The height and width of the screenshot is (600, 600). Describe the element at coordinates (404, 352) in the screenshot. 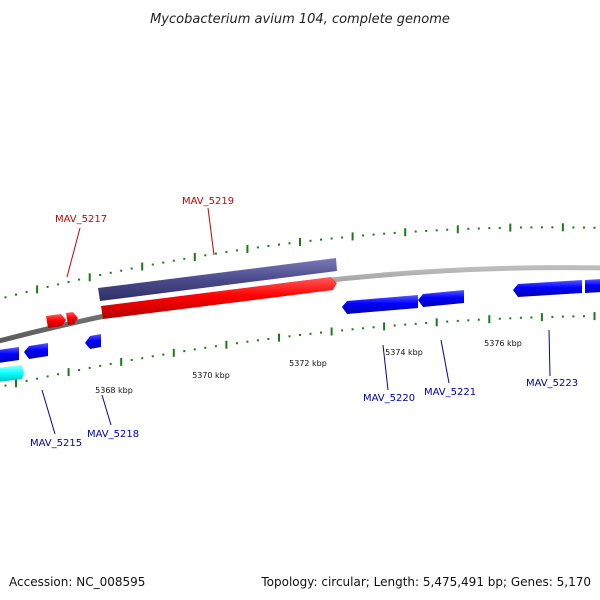

I see `scale-label-5374: 5374 kbp` at that location.